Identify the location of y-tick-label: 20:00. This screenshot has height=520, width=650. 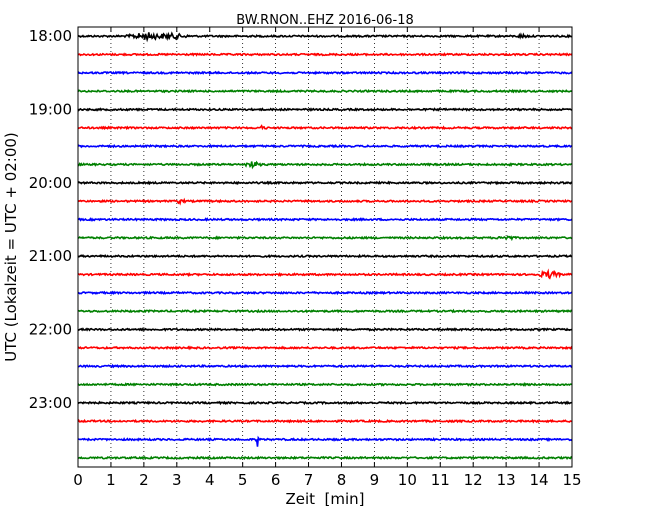
(50, 183).